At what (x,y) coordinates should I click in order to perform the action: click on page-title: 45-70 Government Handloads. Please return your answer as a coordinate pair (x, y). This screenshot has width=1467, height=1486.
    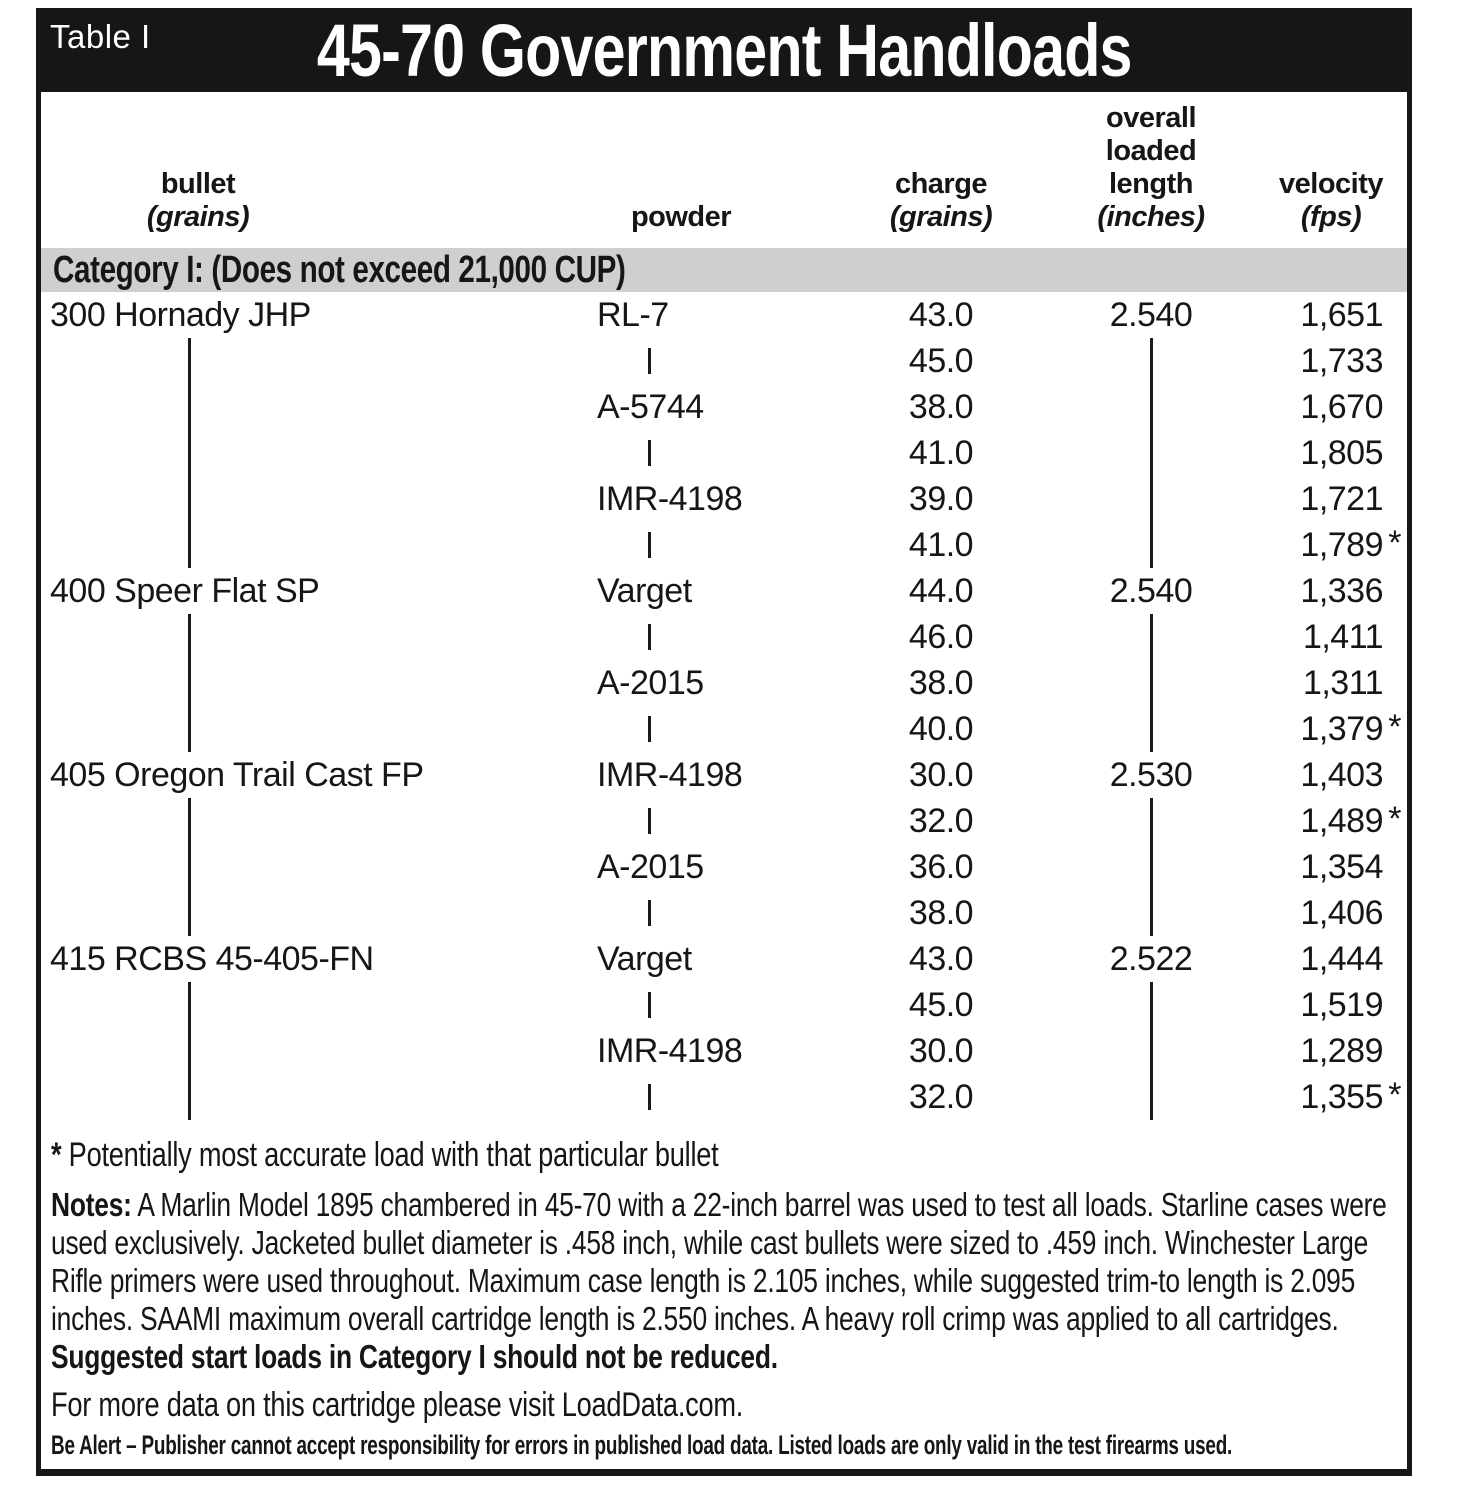
    Looking at the image, I should click on (724, 50).